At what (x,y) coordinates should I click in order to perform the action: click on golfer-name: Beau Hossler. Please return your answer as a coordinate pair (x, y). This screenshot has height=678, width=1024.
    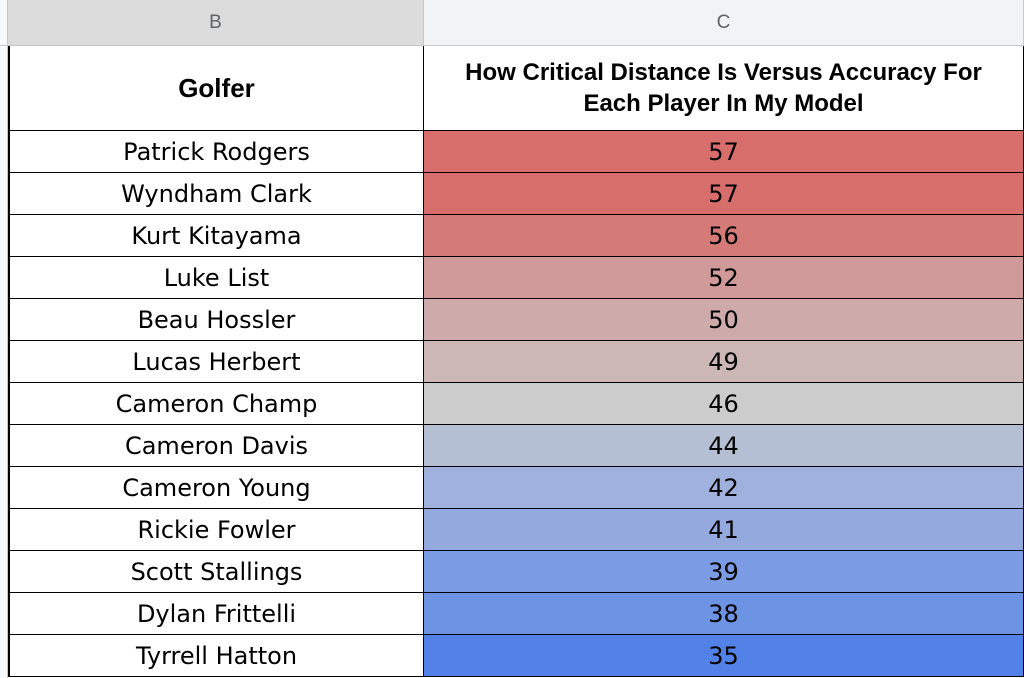
    Looking at the image, I should click on (216, 319).